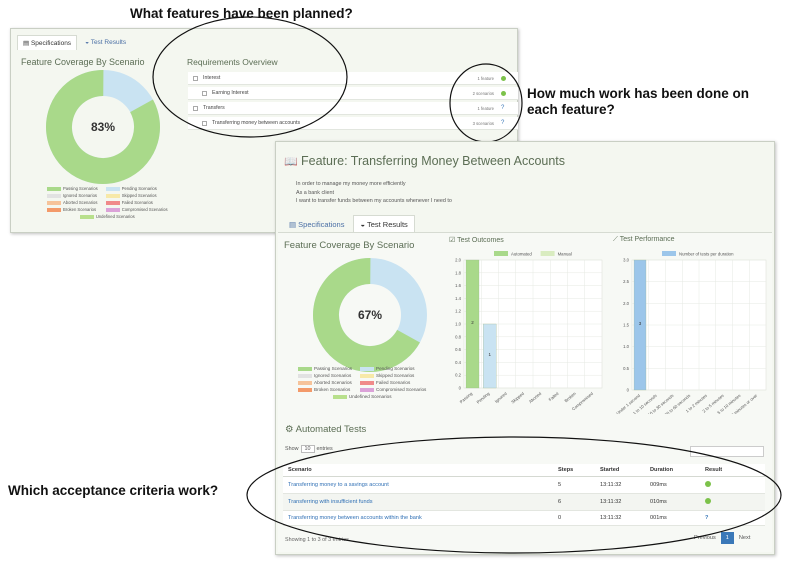  What do you see at coordinates (458, 362) in the screenshot?
I see `outcomes-ytick: 0.4` at bounding box center [458, 362].